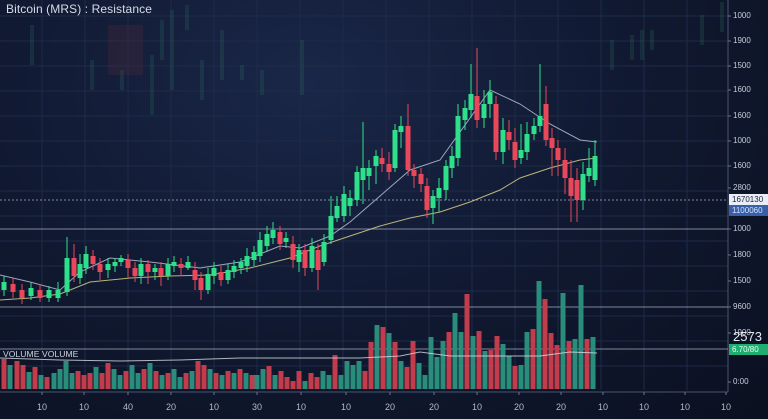 The image size is (768, 419). Describe the element at coordinates (748, 199) in the screenshot. I see `last-price-tag: 1670130` at that location.